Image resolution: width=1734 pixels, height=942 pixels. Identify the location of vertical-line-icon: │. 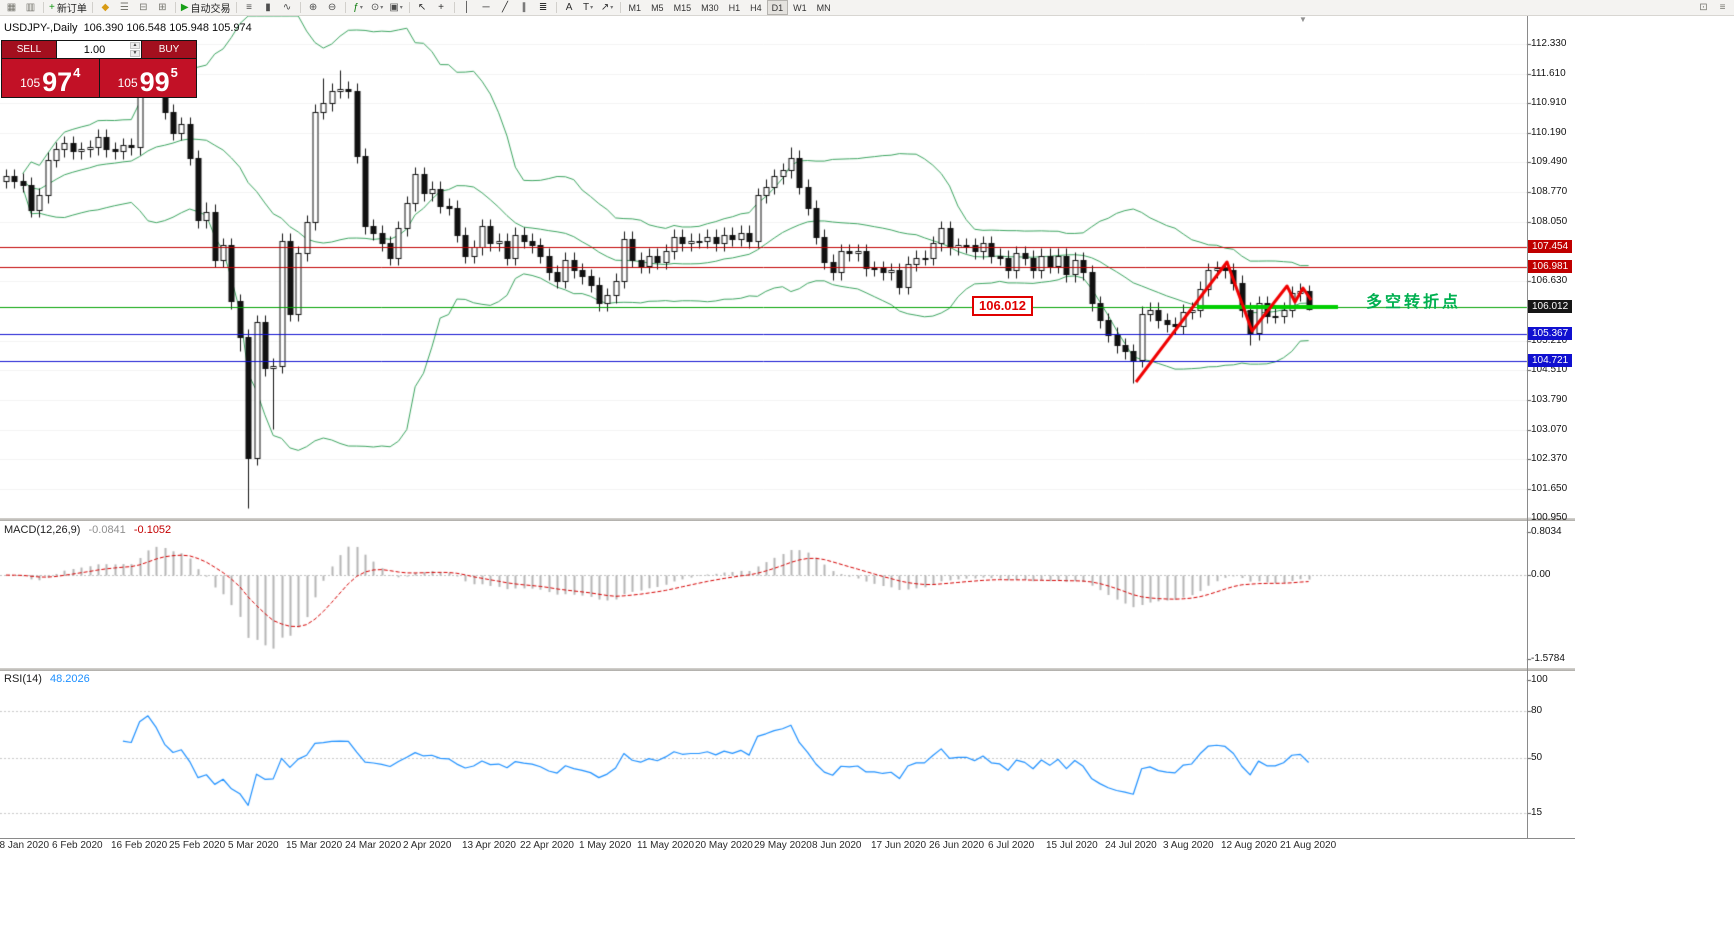
(467, 8).